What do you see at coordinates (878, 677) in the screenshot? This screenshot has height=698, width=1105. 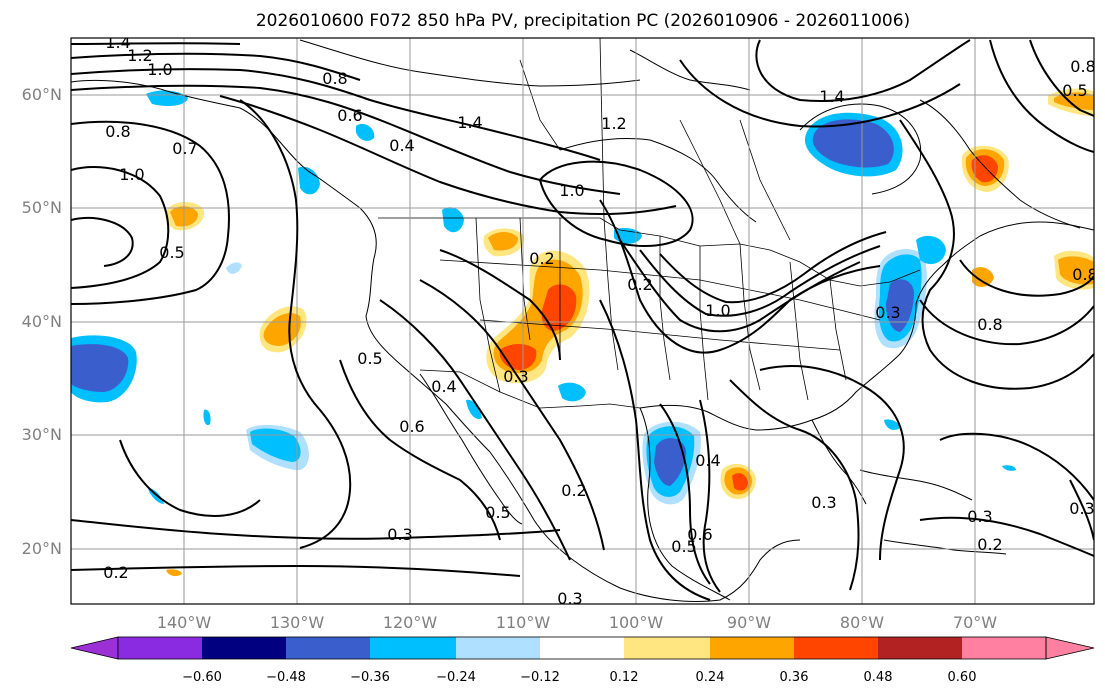 I see `colorbar-tick: 0.48` at bounding box center [878, 677].